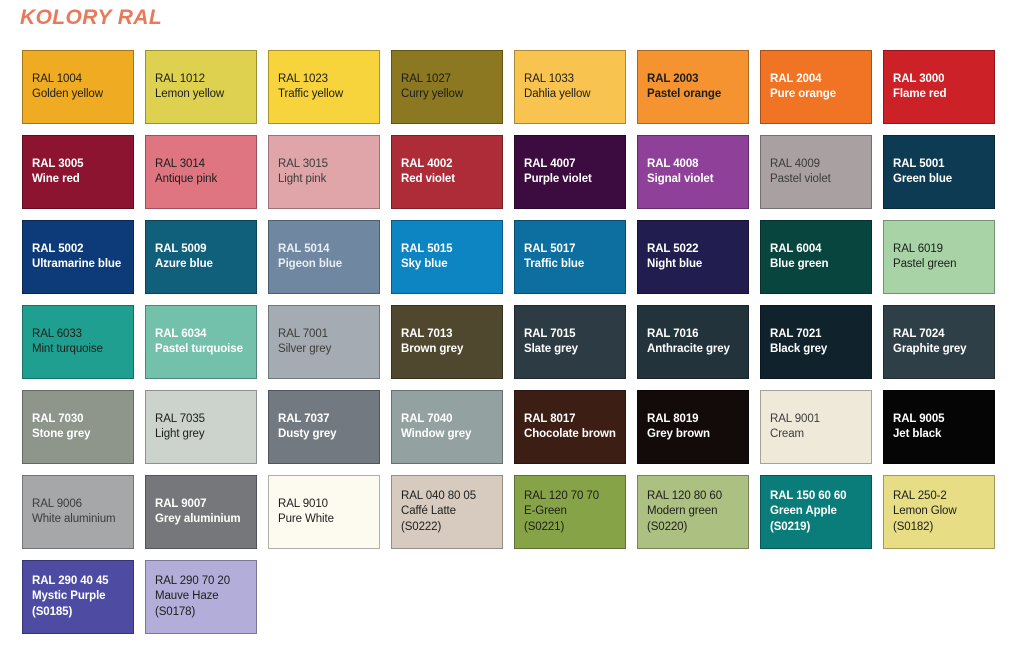  Describe the element at coordinates (77, 264) in the screenshot. I see `swatch-name: Ultramarine blue` at that location.